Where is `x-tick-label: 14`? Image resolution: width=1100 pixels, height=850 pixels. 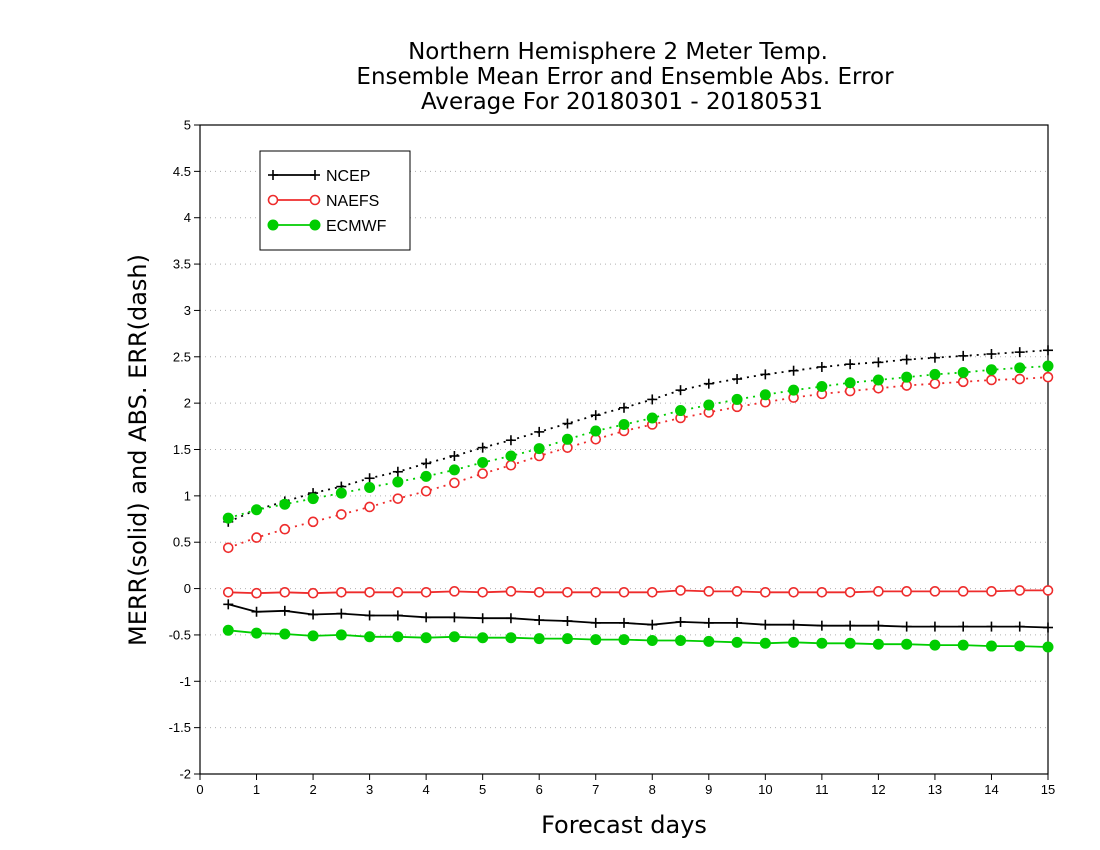
x-tick-label: 14 is located at coordinates (991, 789).